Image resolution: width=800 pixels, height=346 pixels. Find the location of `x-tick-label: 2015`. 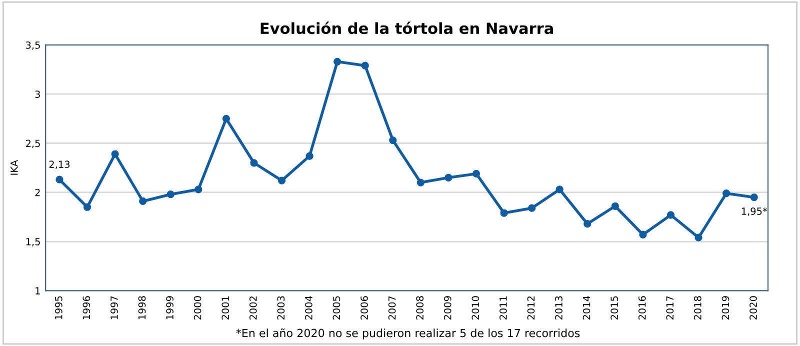

x-tick-label: 2015 is located at coordinates (614, 308).